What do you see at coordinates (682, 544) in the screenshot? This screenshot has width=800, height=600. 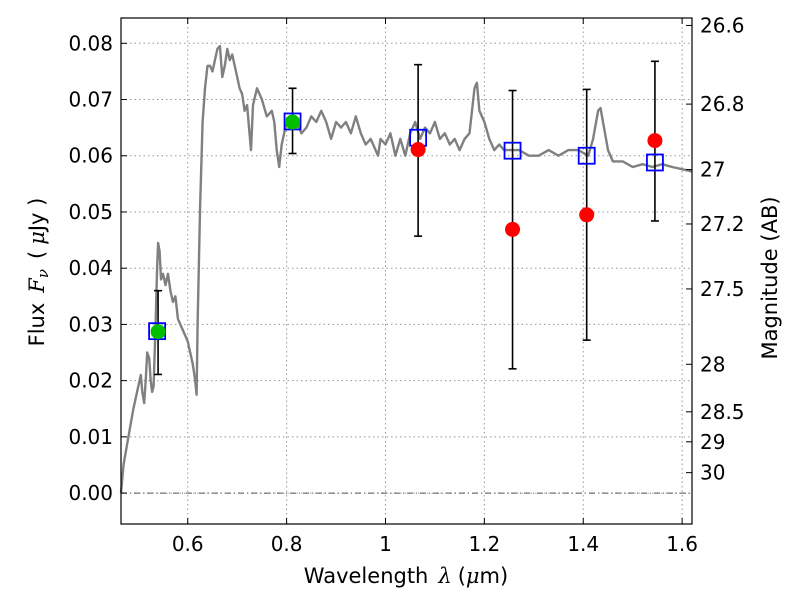 I see `x-tick-label-5: 1.6` at bounding box center [682, 544].